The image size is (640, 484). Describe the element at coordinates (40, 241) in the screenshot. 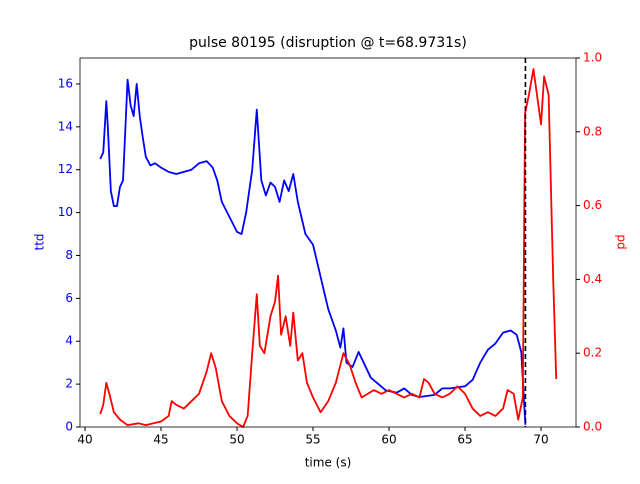

I see `y-axis-label: ttd` at that location.